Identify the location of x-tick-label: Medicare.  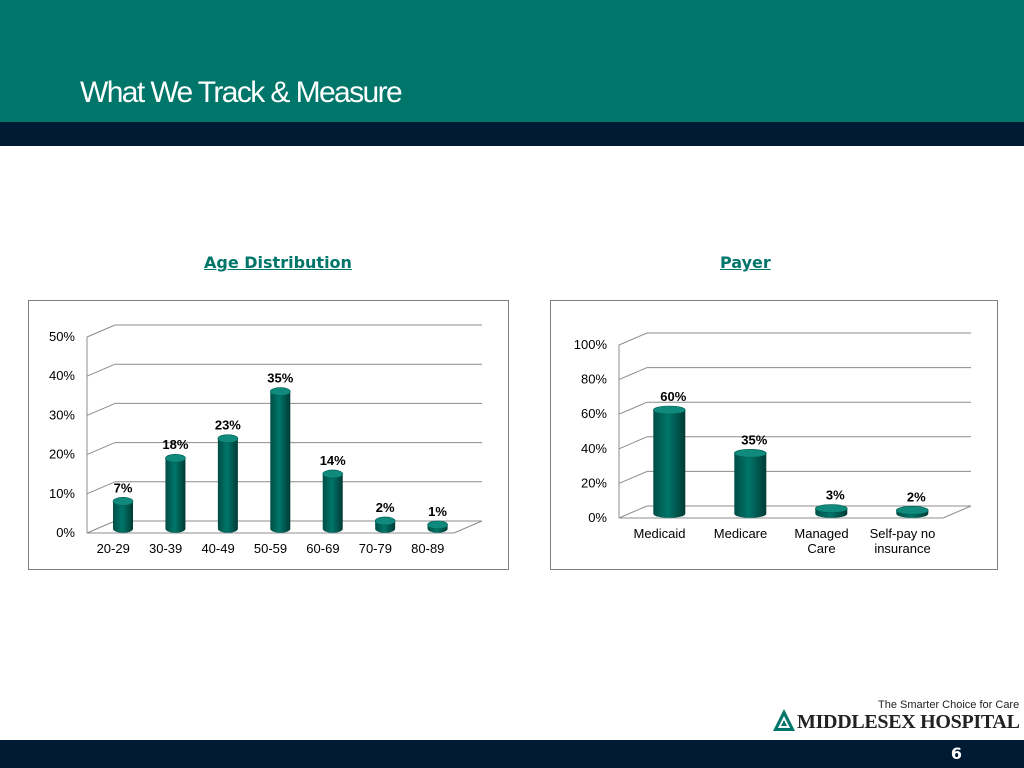
(740, 533).